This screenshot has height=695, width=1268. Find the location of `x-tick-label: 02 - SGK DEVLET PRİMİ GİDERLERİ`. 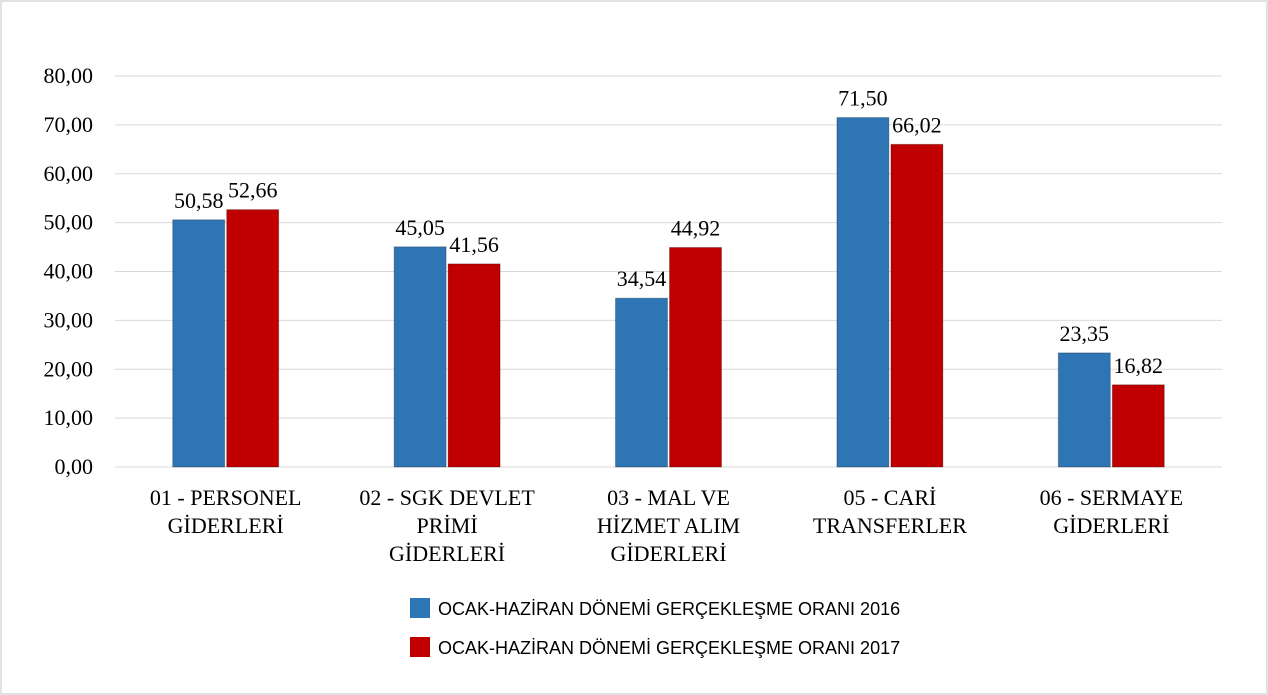

x-tick-label: 02 - SGK DEVLET PRİMİ GİDERLERİ is located at coordinates (447, 525).